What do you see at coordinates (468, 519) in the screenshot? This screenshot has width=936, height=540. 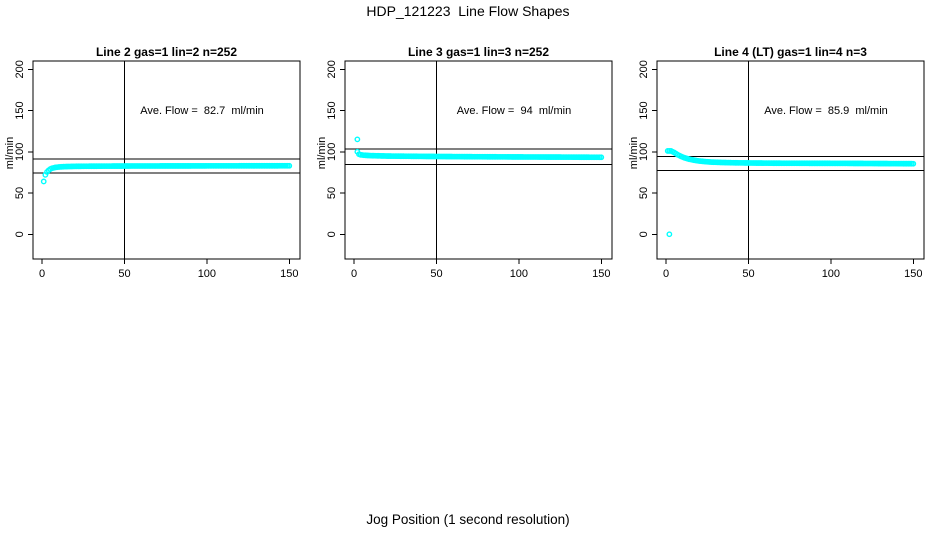 I see `x-axis-label: Jog Position (1 second resolution)` at bounding box center [468, 519].